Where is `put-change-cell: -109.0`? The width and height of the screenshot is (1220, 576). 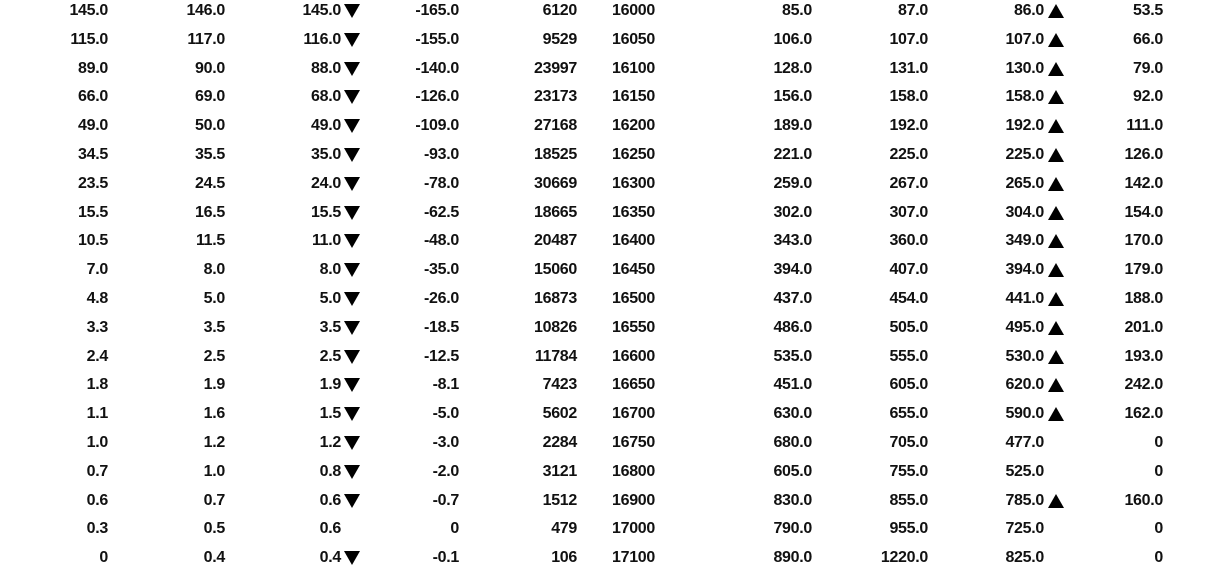
put-change-cell: -109.0 is located at coordinates (437, 126).